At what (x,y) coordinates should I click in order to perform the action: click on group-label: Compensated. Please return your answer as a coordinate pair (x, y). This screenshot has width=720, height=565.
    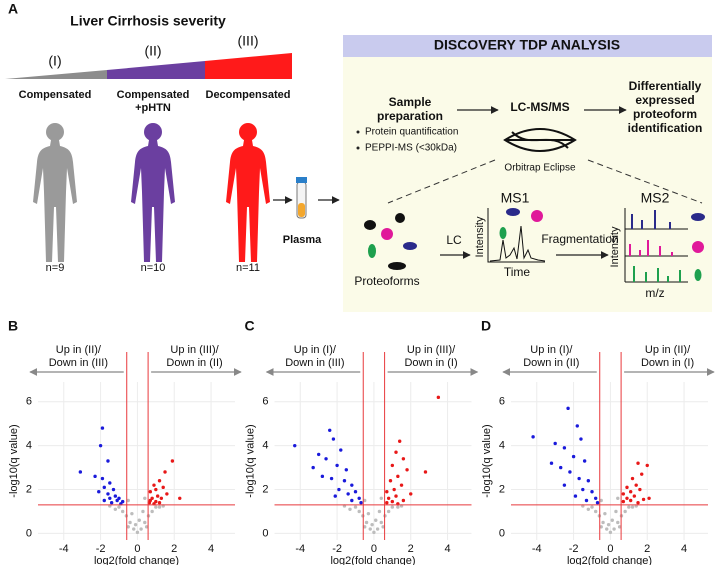
    Looking at the image, I should click on (153, 95).